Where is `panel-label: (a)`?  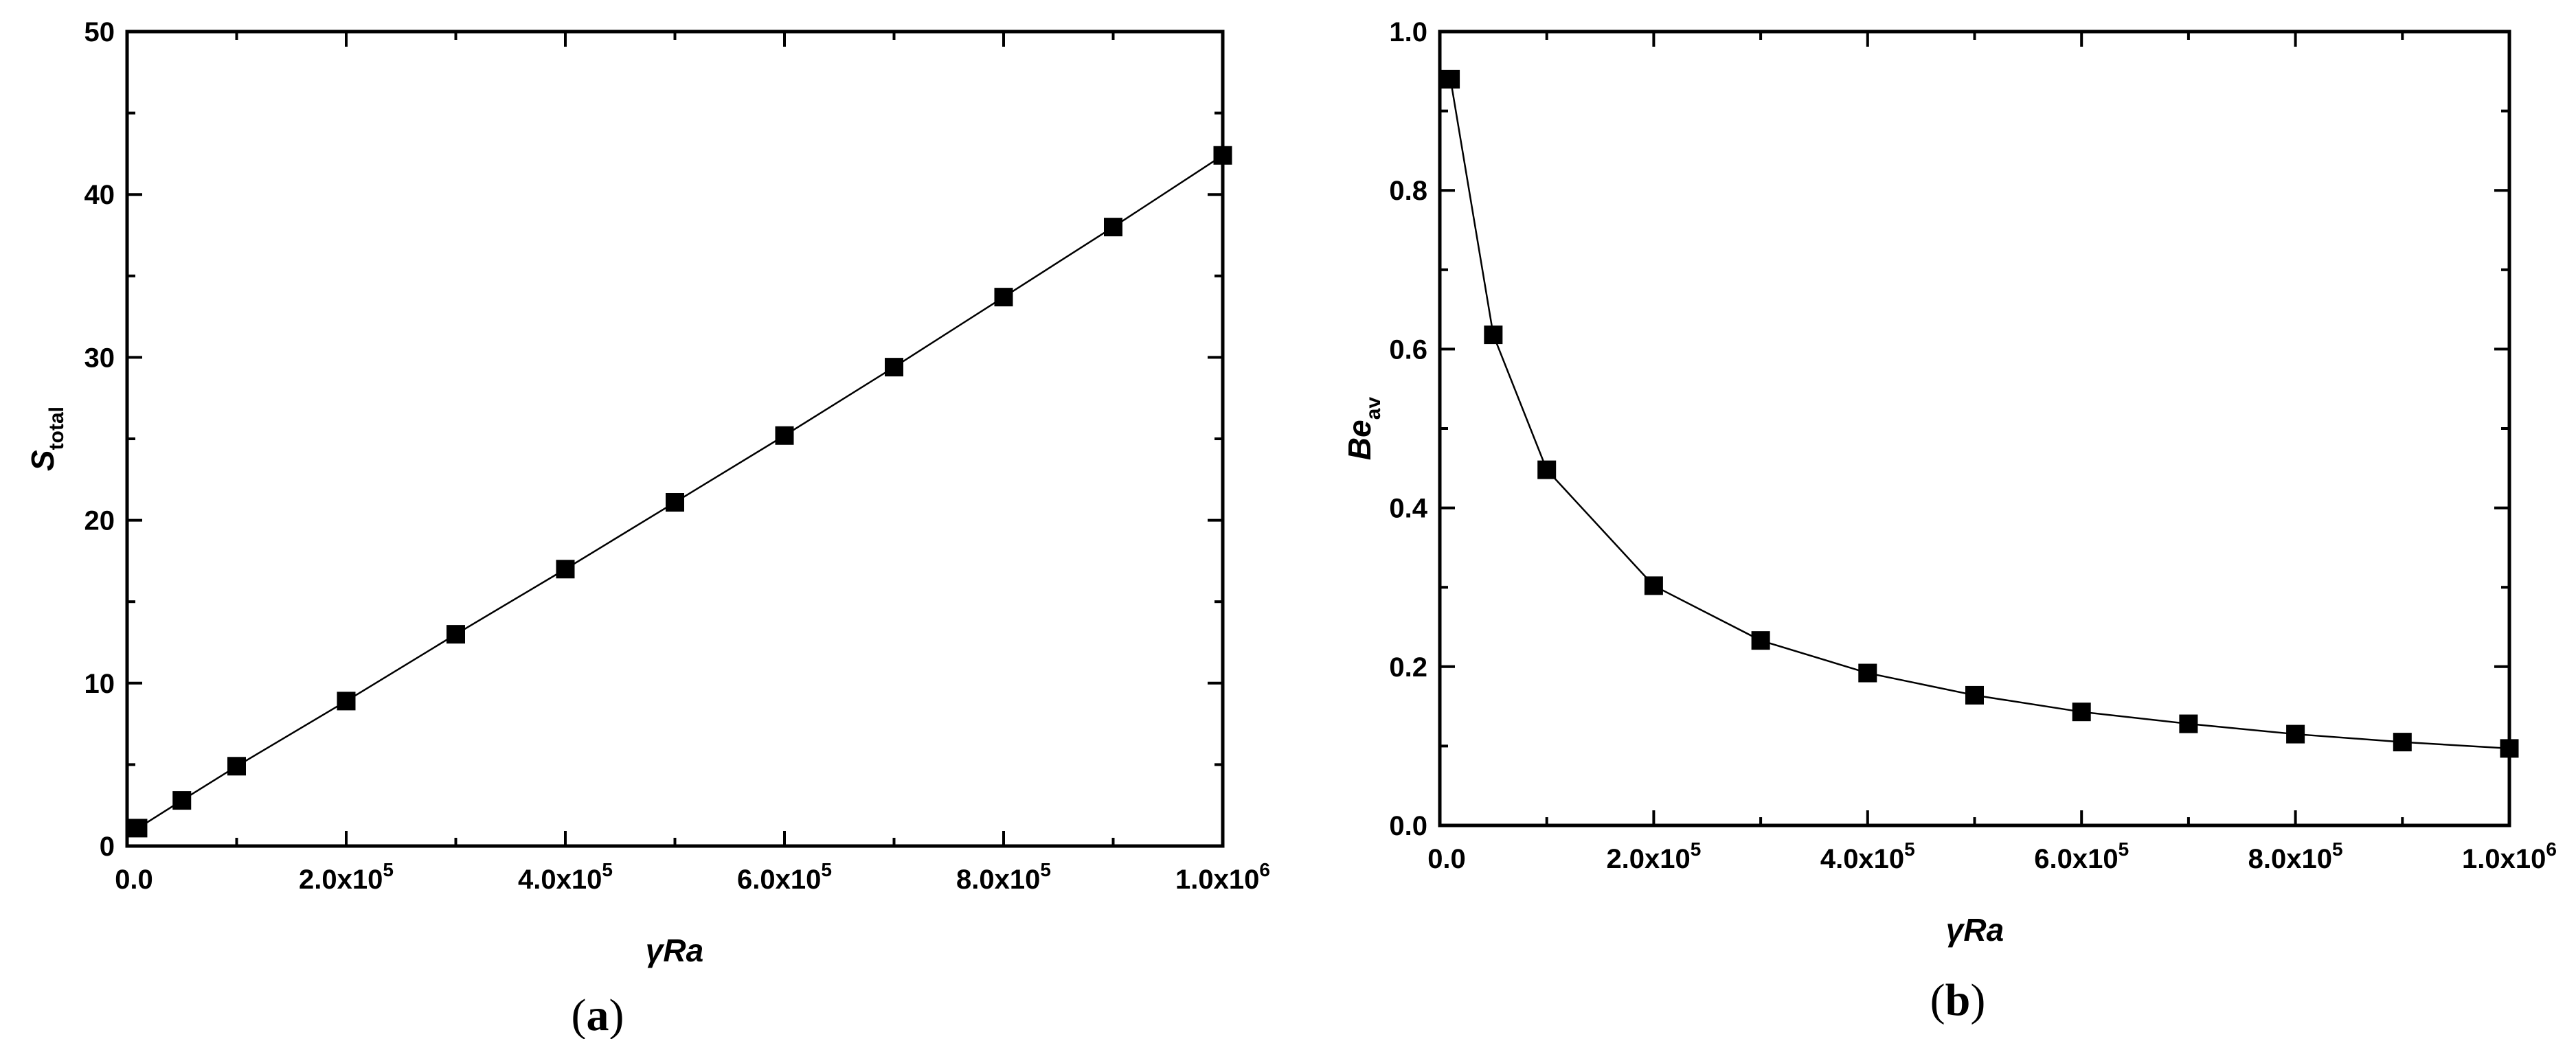 panel-label: (a) is located at coordinates (598, 1014).